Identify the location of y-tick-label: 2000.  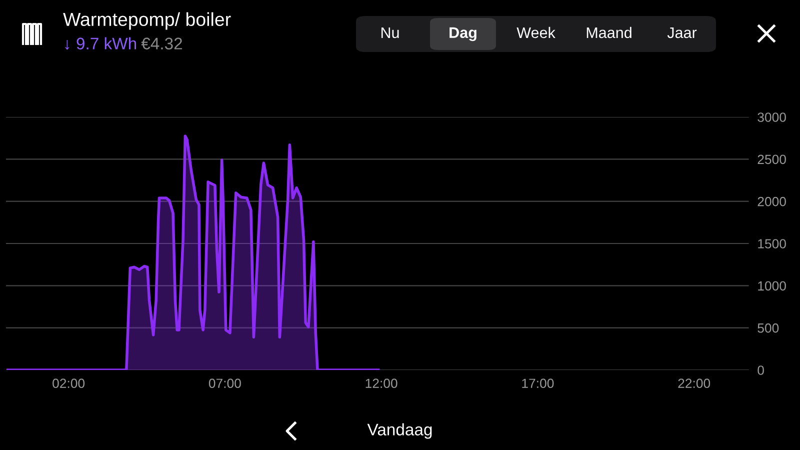
(772, 201).